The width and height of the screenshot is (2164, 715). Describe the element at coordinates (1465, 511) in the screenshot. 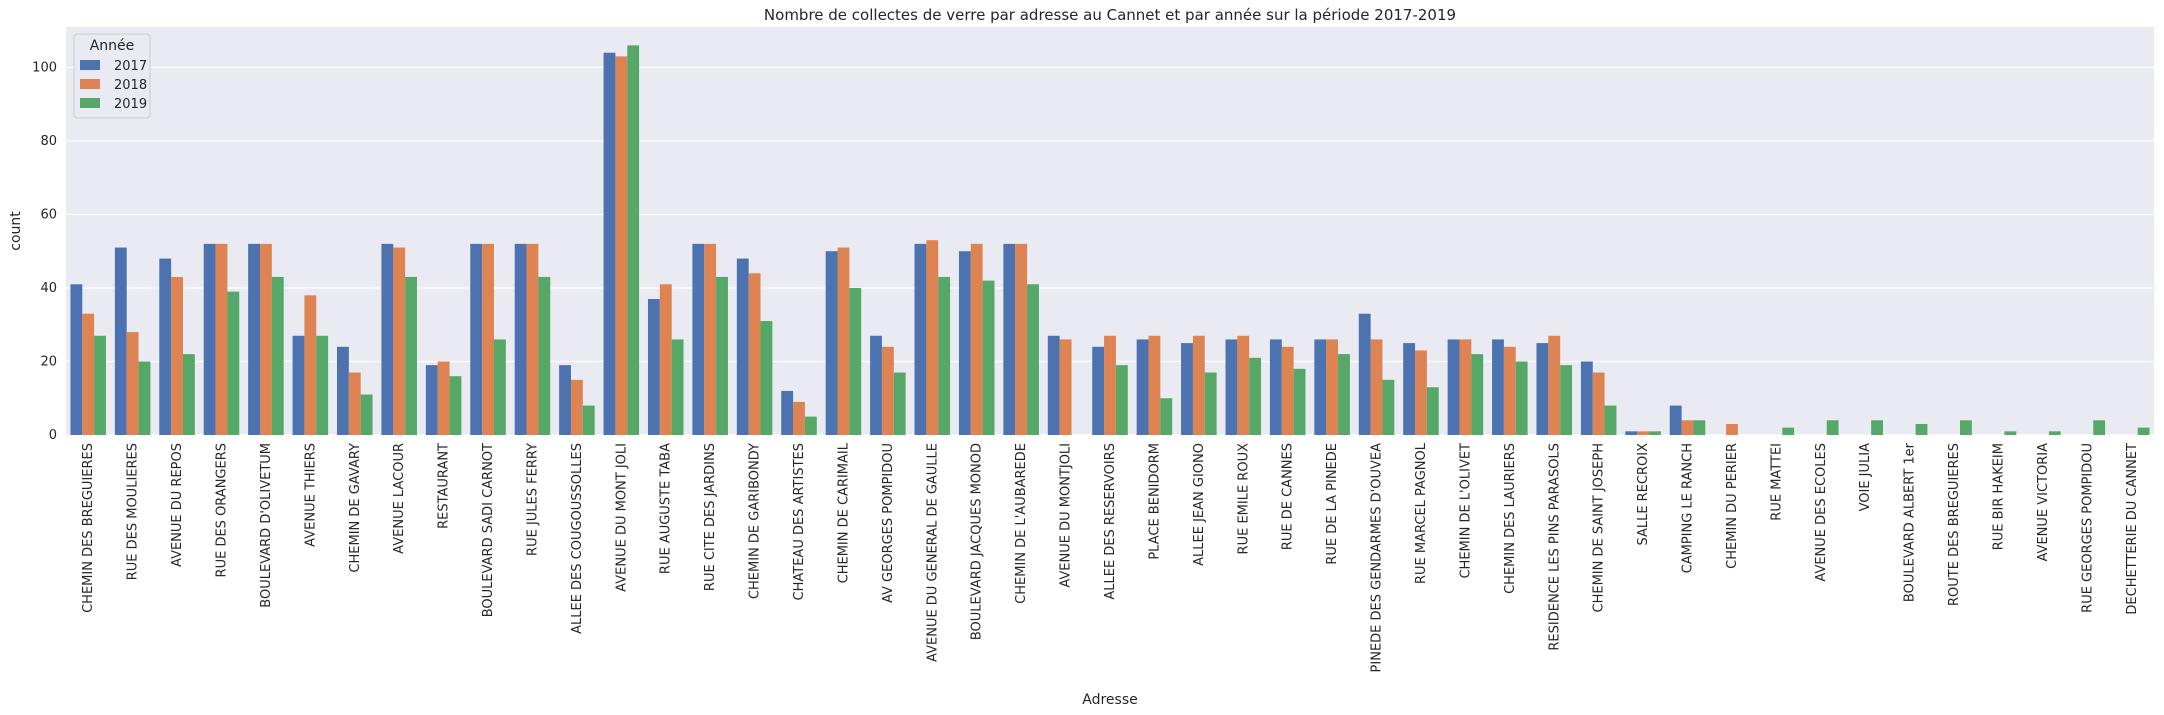

I see `x-tick-label: CHEMIN DE L'OLIVET` at that location.